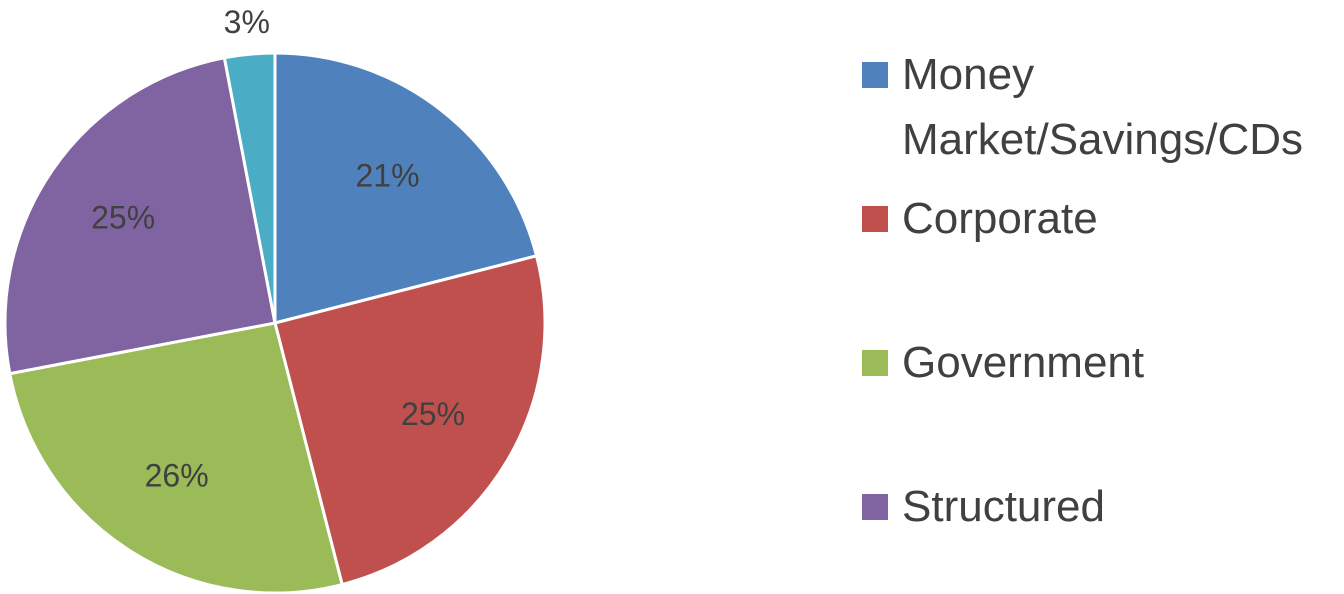 The width and height of the screenshot is (1344, 594). I want to click on legend-item: Money Market/Savings/CDs, so click(1102, 107).